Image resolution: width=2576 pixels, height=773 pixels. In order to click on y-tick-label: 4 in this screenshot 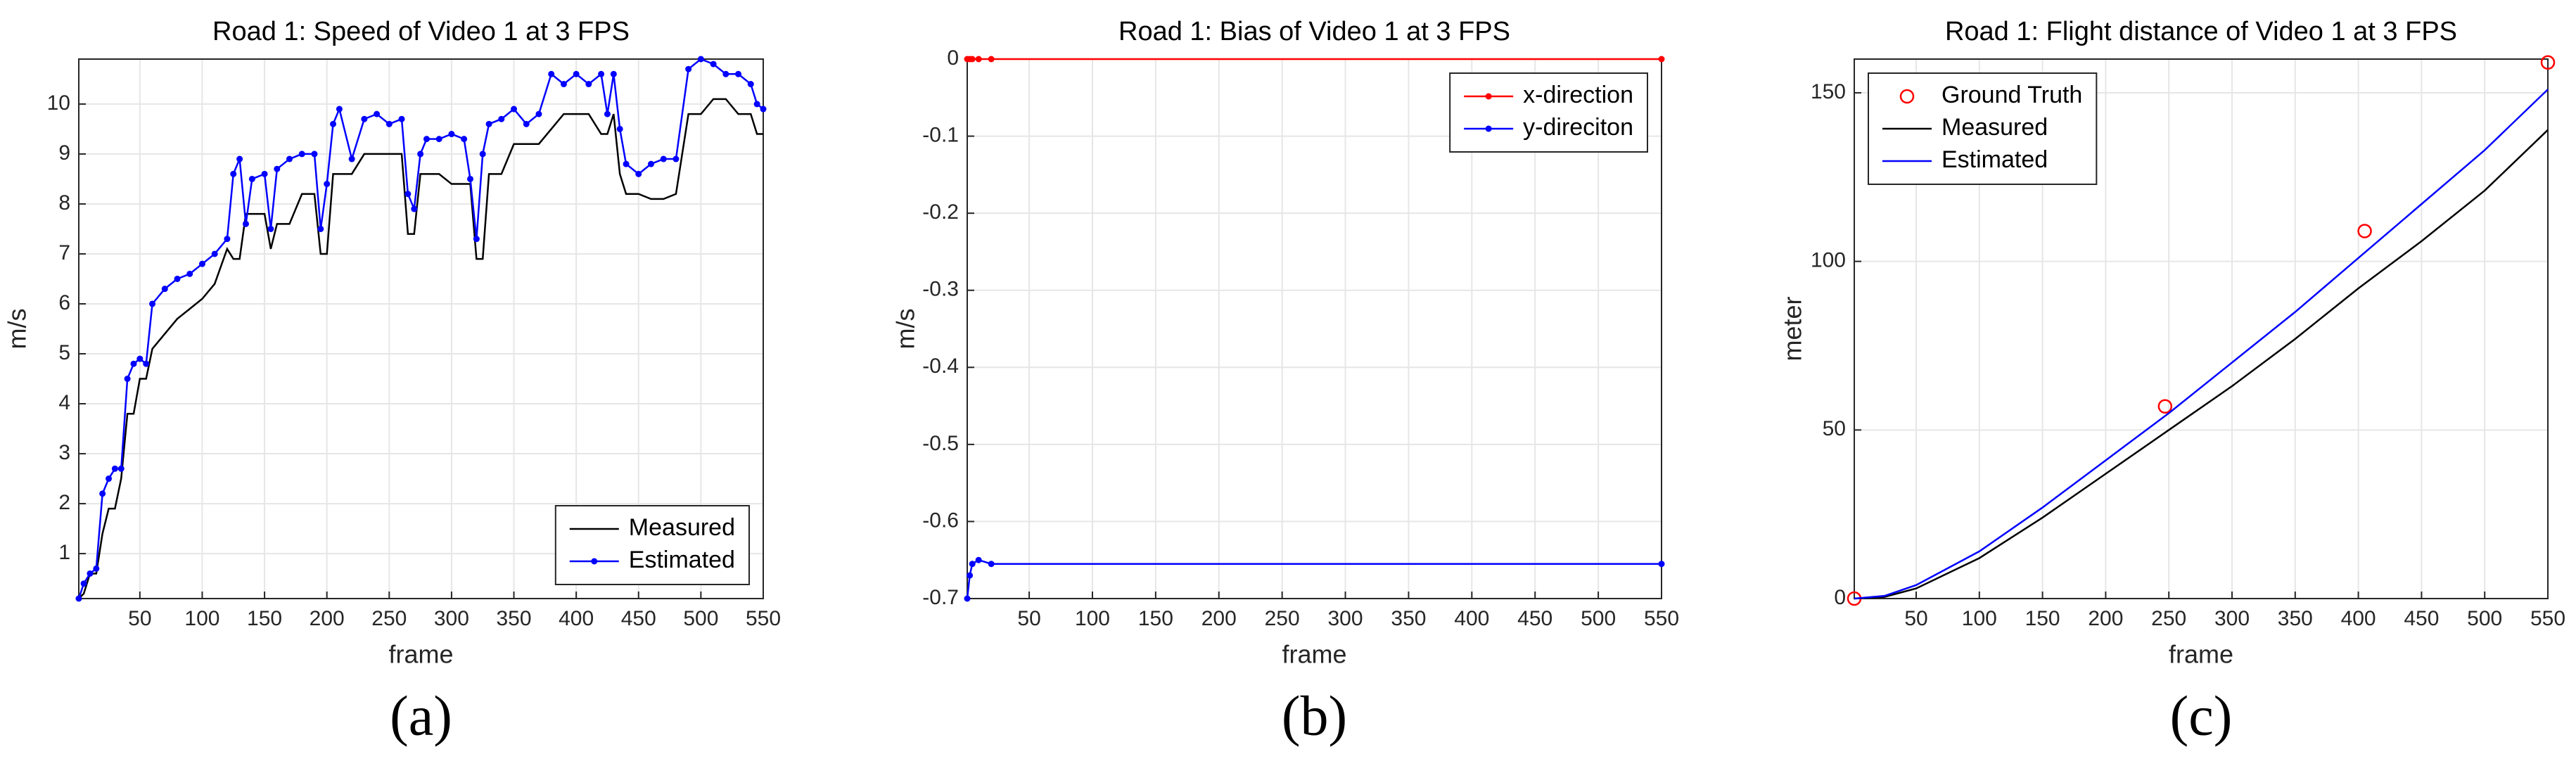, I will do `click(64, 403)`.